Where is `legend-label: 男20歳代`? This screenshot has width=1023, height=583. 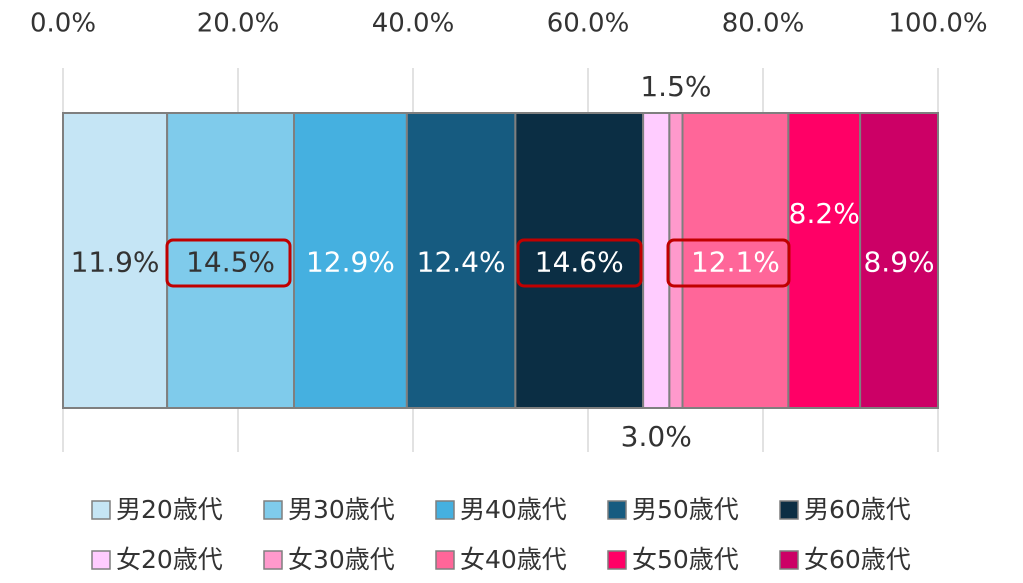 legend-label: 男20歳代 is located at coordinates (169, 509).